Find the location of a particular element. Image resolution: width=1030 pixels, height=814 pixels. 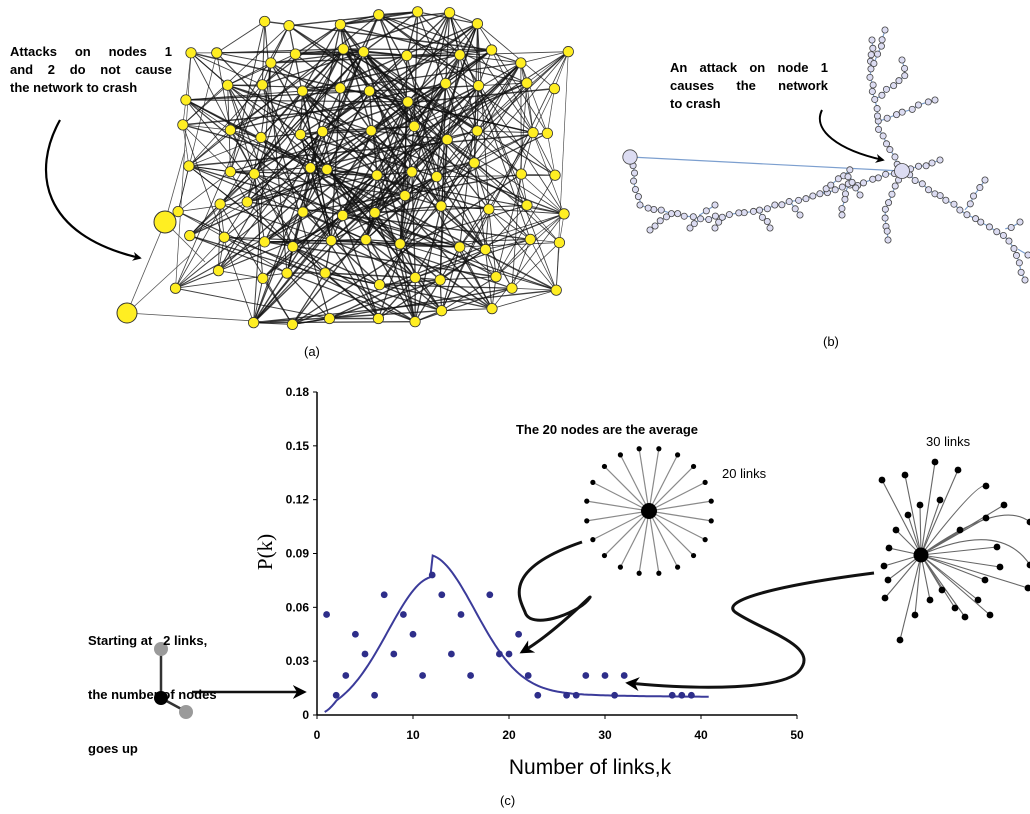

star-30-link is located at coordinates (910, 597).